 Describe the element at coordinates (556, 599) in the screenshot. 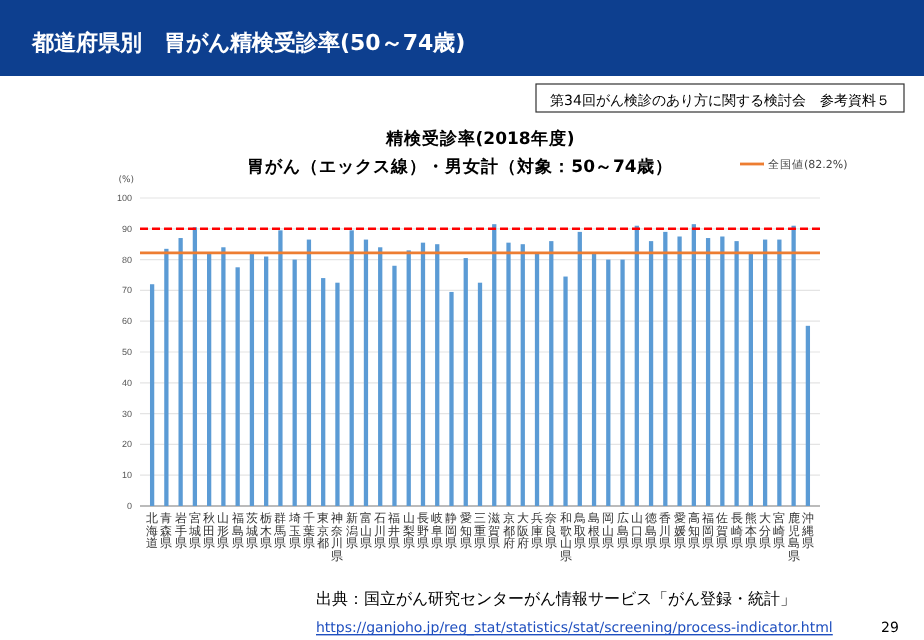

I see `source-note: 出典：国立がん研究センターがん情報サービス「がん登録・統計」` at that location.